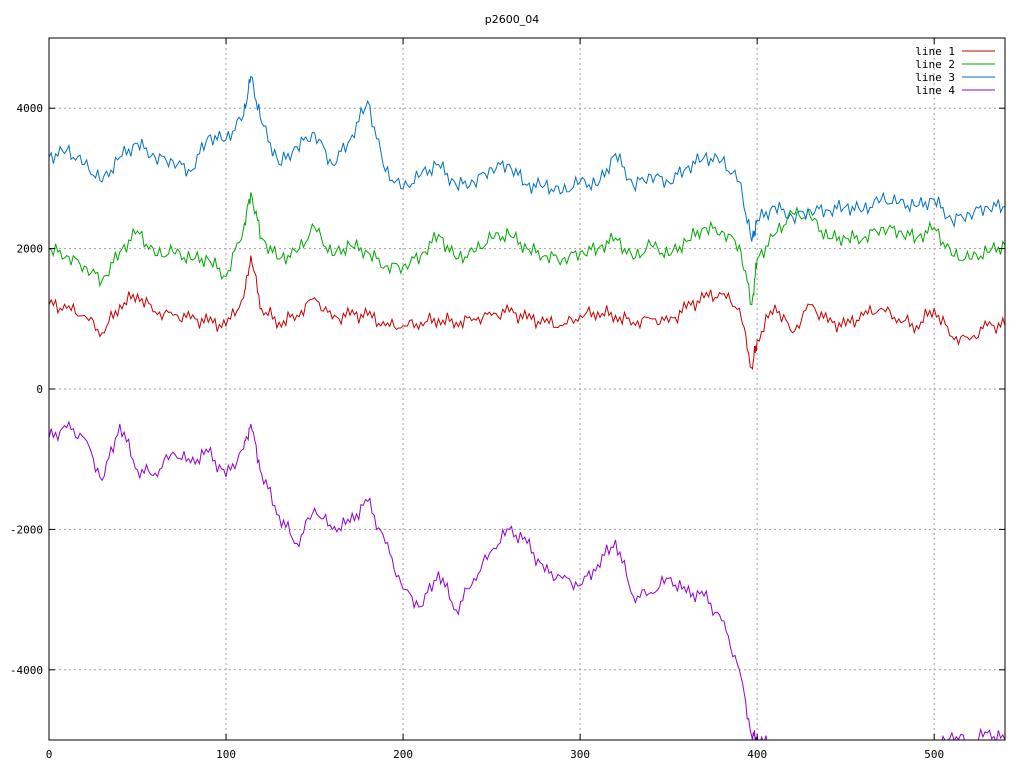  What do you see at coordinates (935, 90) in the screenshot?
I see `legend-label: line 4` at bounding box center [935, 90].